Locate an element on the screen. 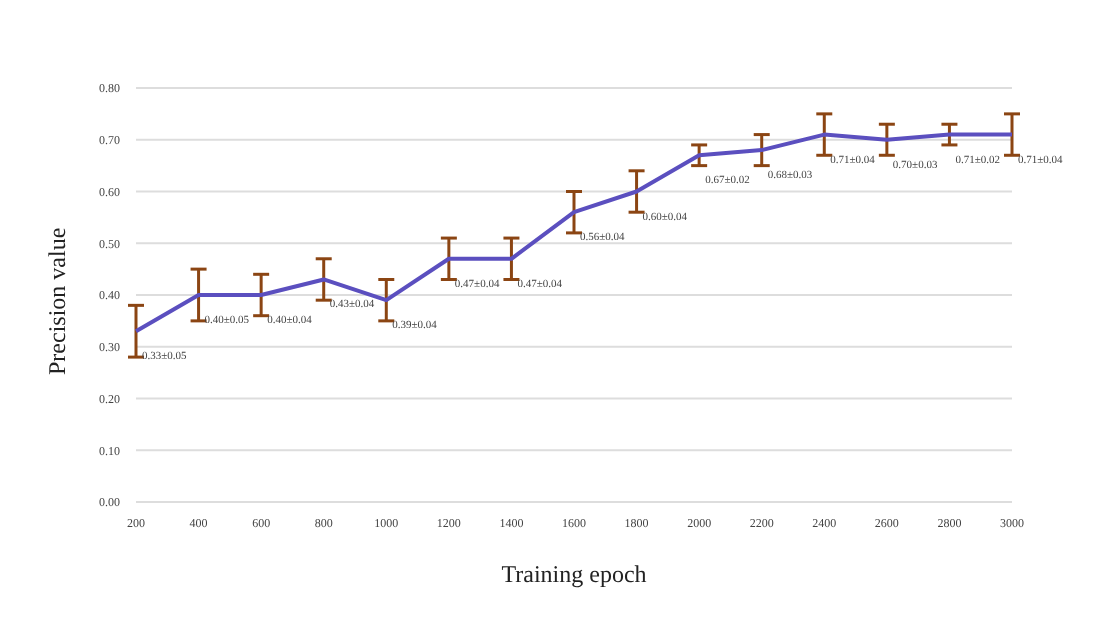 This screenshot has height=624, width=1100. y-axis-title: Precision value is located at coordinates (56, 301).